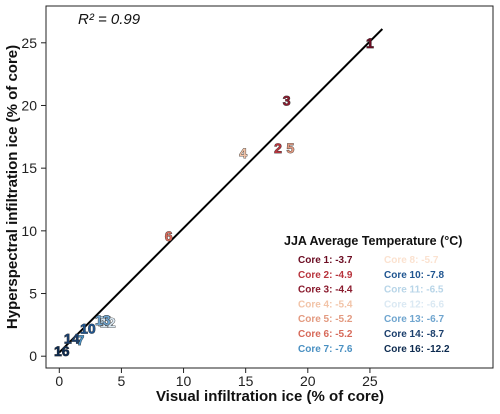  What do you see at coordinates (325, 260) in the screenshot?
I see `legend-item: Core 1: -3.7` at bounding box center [325, 260].